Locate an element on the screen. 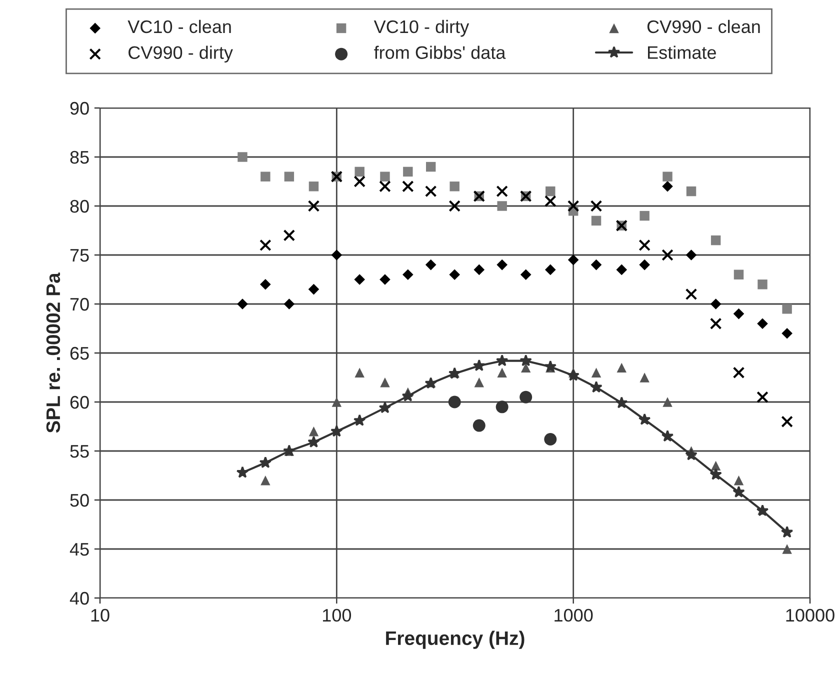 The image size is (838, 679). y-tick-label: 90 is located at coordinates (79, 108).